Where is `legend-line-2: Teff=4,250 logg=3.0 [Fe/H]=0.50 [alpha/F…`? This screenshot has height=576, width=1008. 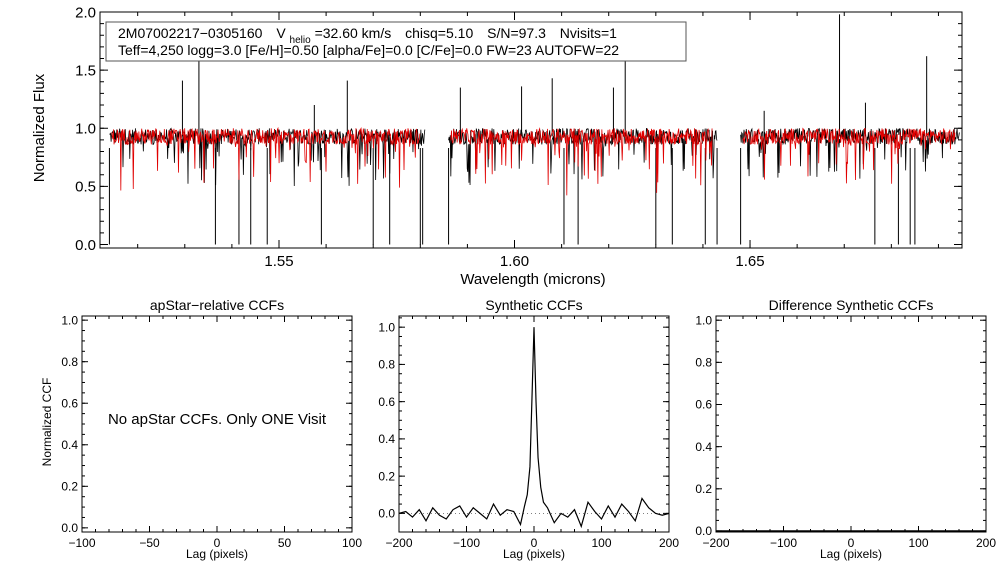 legend-line-2: Teff=4,250 logg=3.0 [Fe/H]=0.50 [alpha/F… is located at coordinates (368, 50).